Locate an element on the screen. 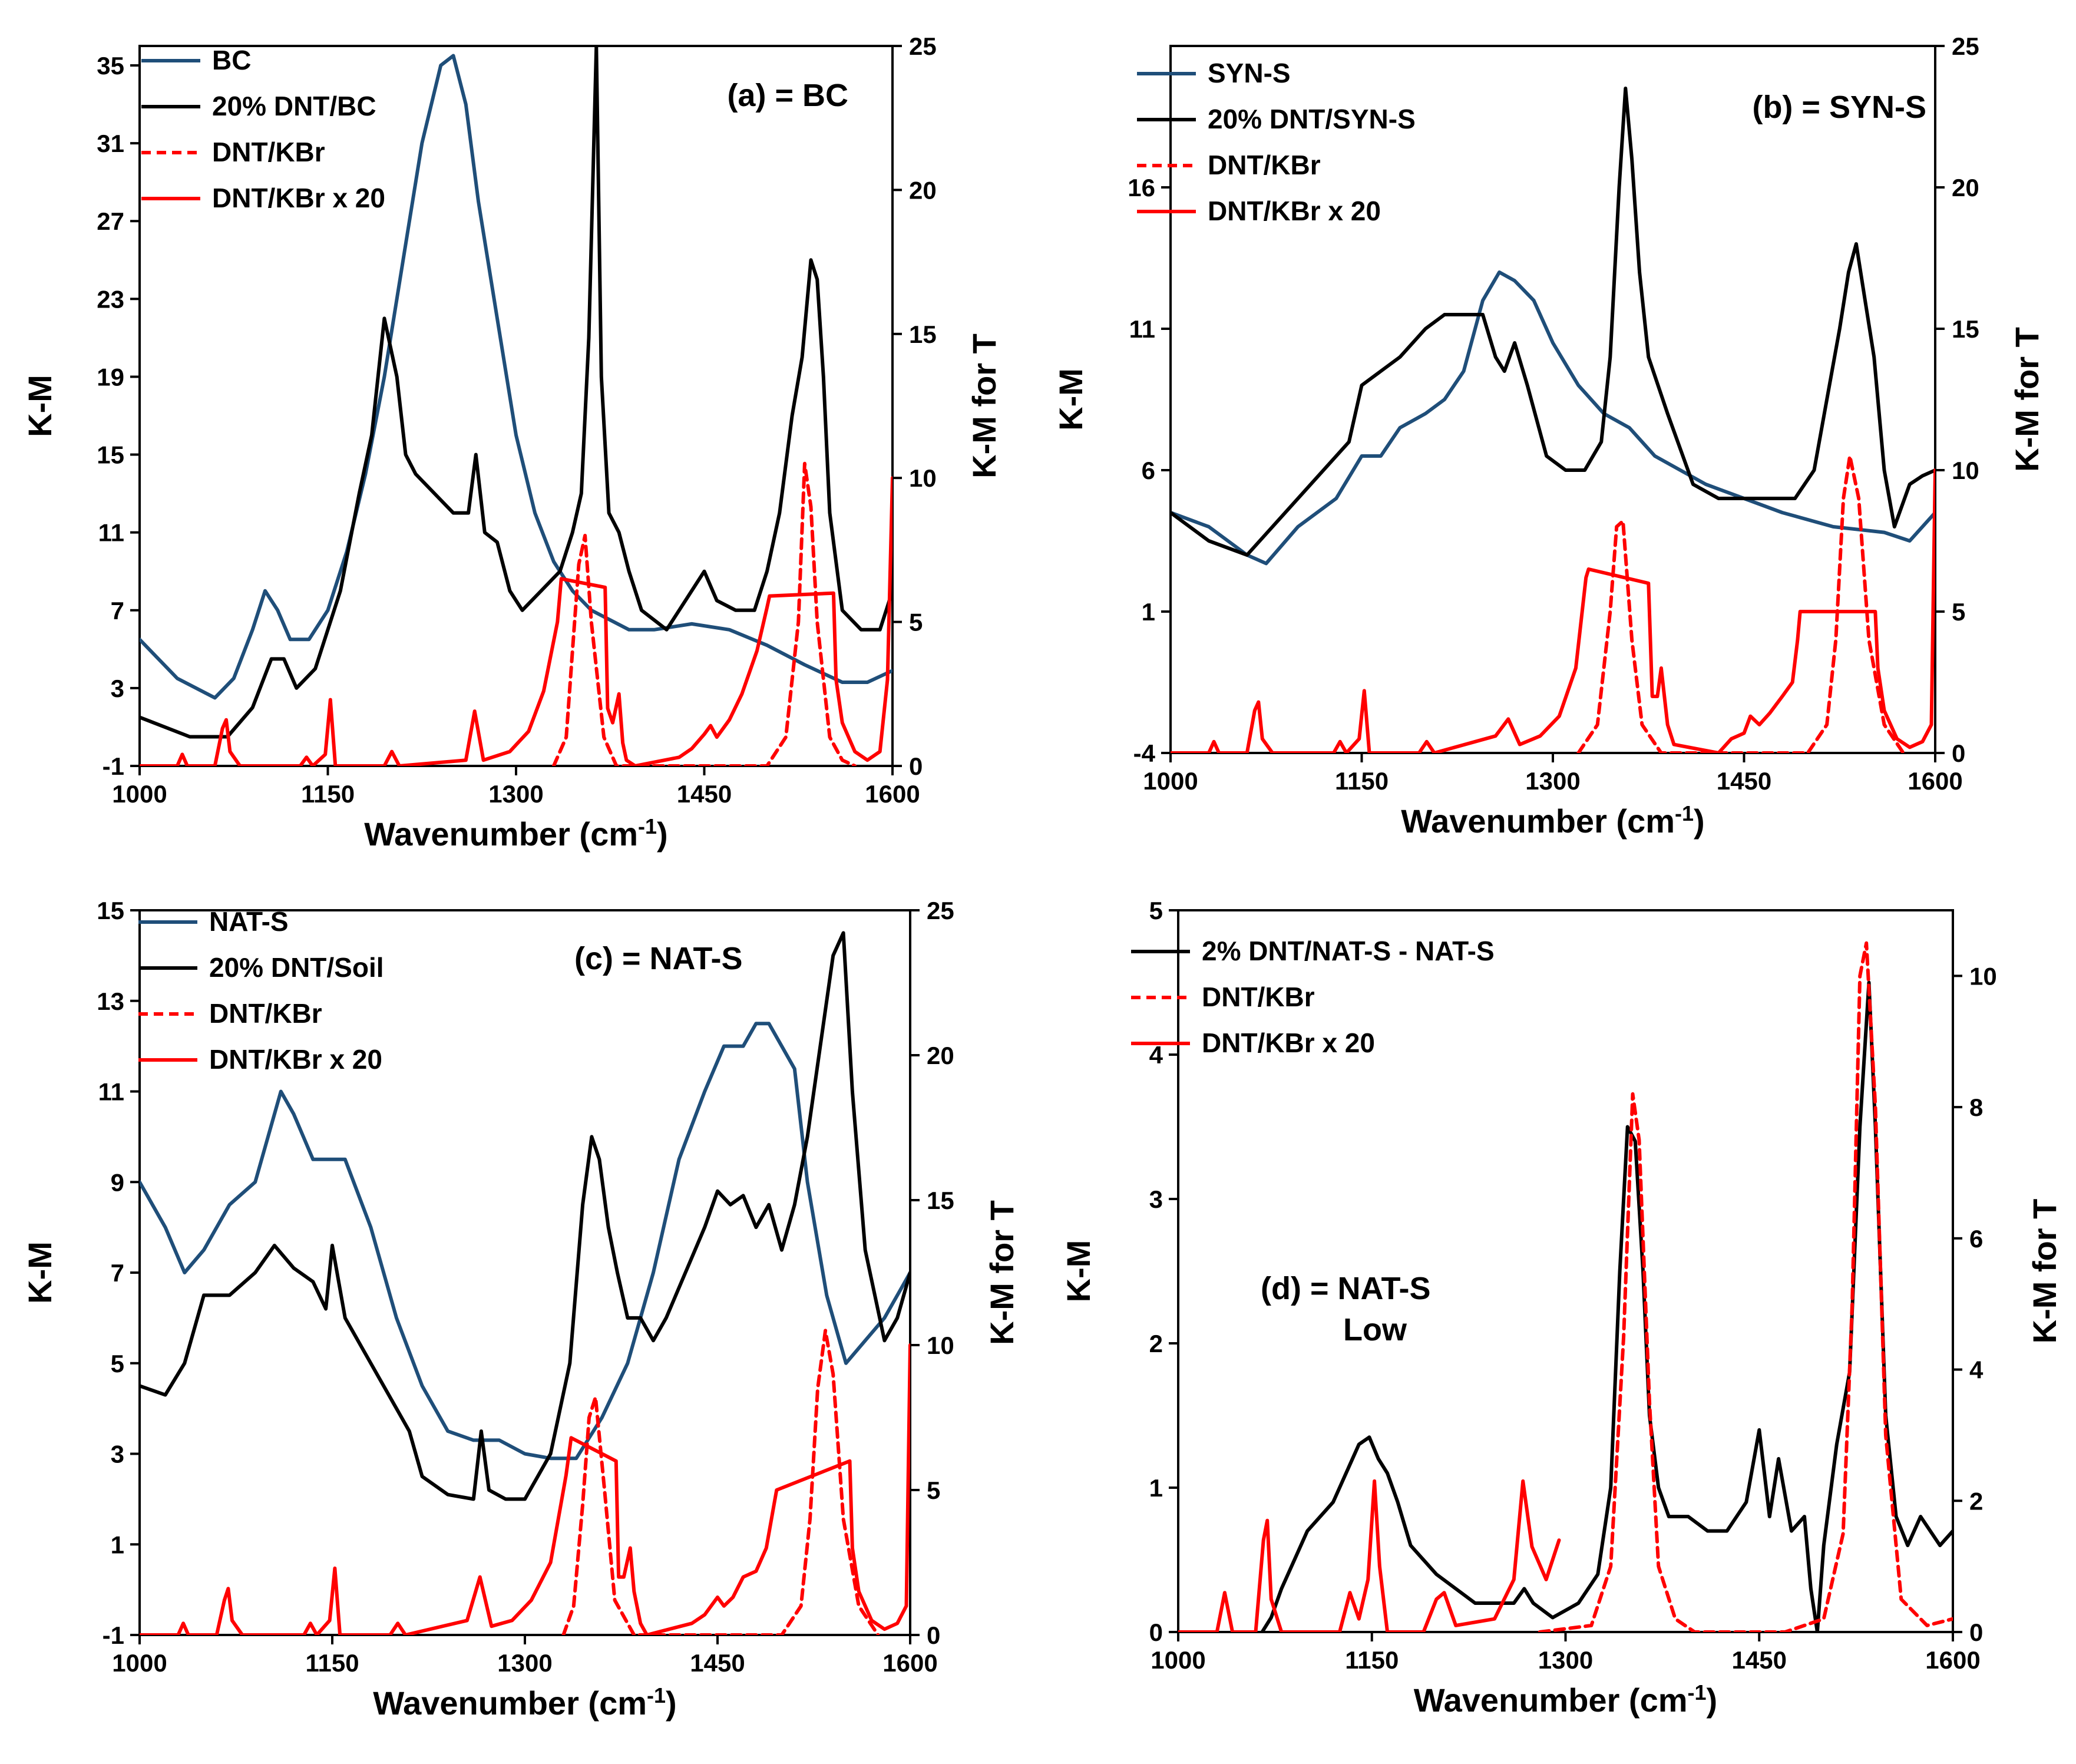  panel-title: (a) = BC is located at coordinates (787, 96).